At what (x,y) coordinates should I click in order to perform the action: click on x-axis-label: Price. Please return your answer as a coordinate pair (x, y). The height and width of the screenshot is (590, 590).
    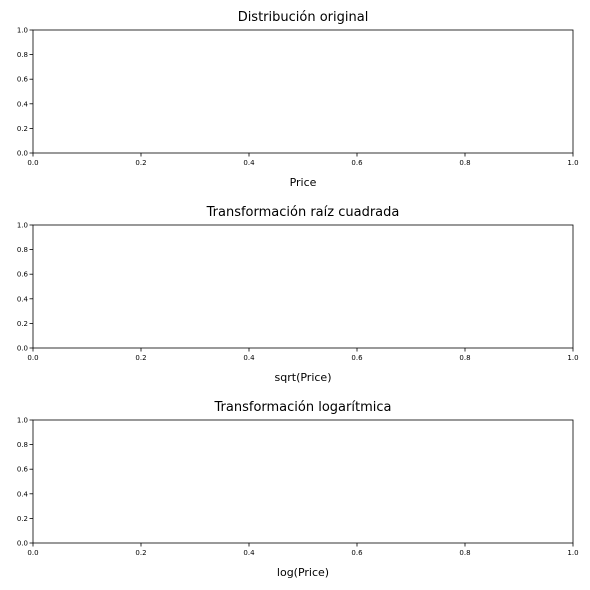
    Looking at the image, I should click on (303, 182).